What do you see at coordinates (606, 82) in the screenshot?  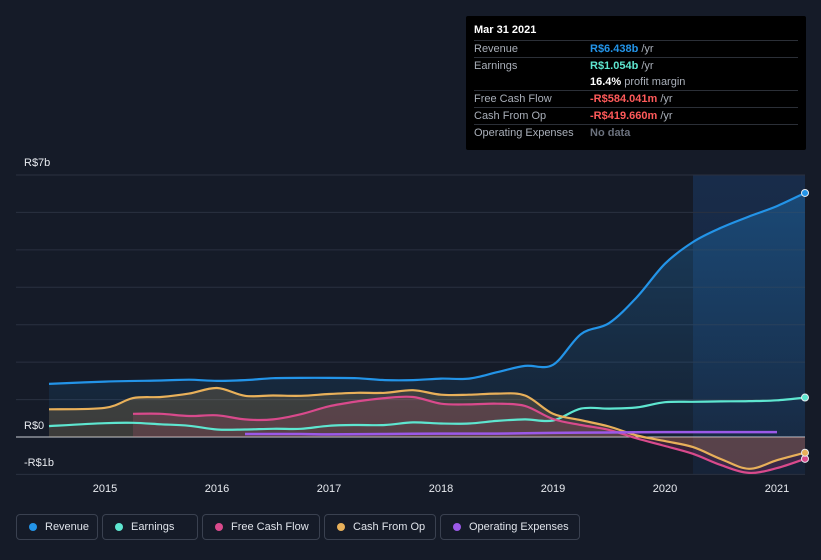 I see `tooltip-amount: 16.4%` at bounding box center [606, 82].